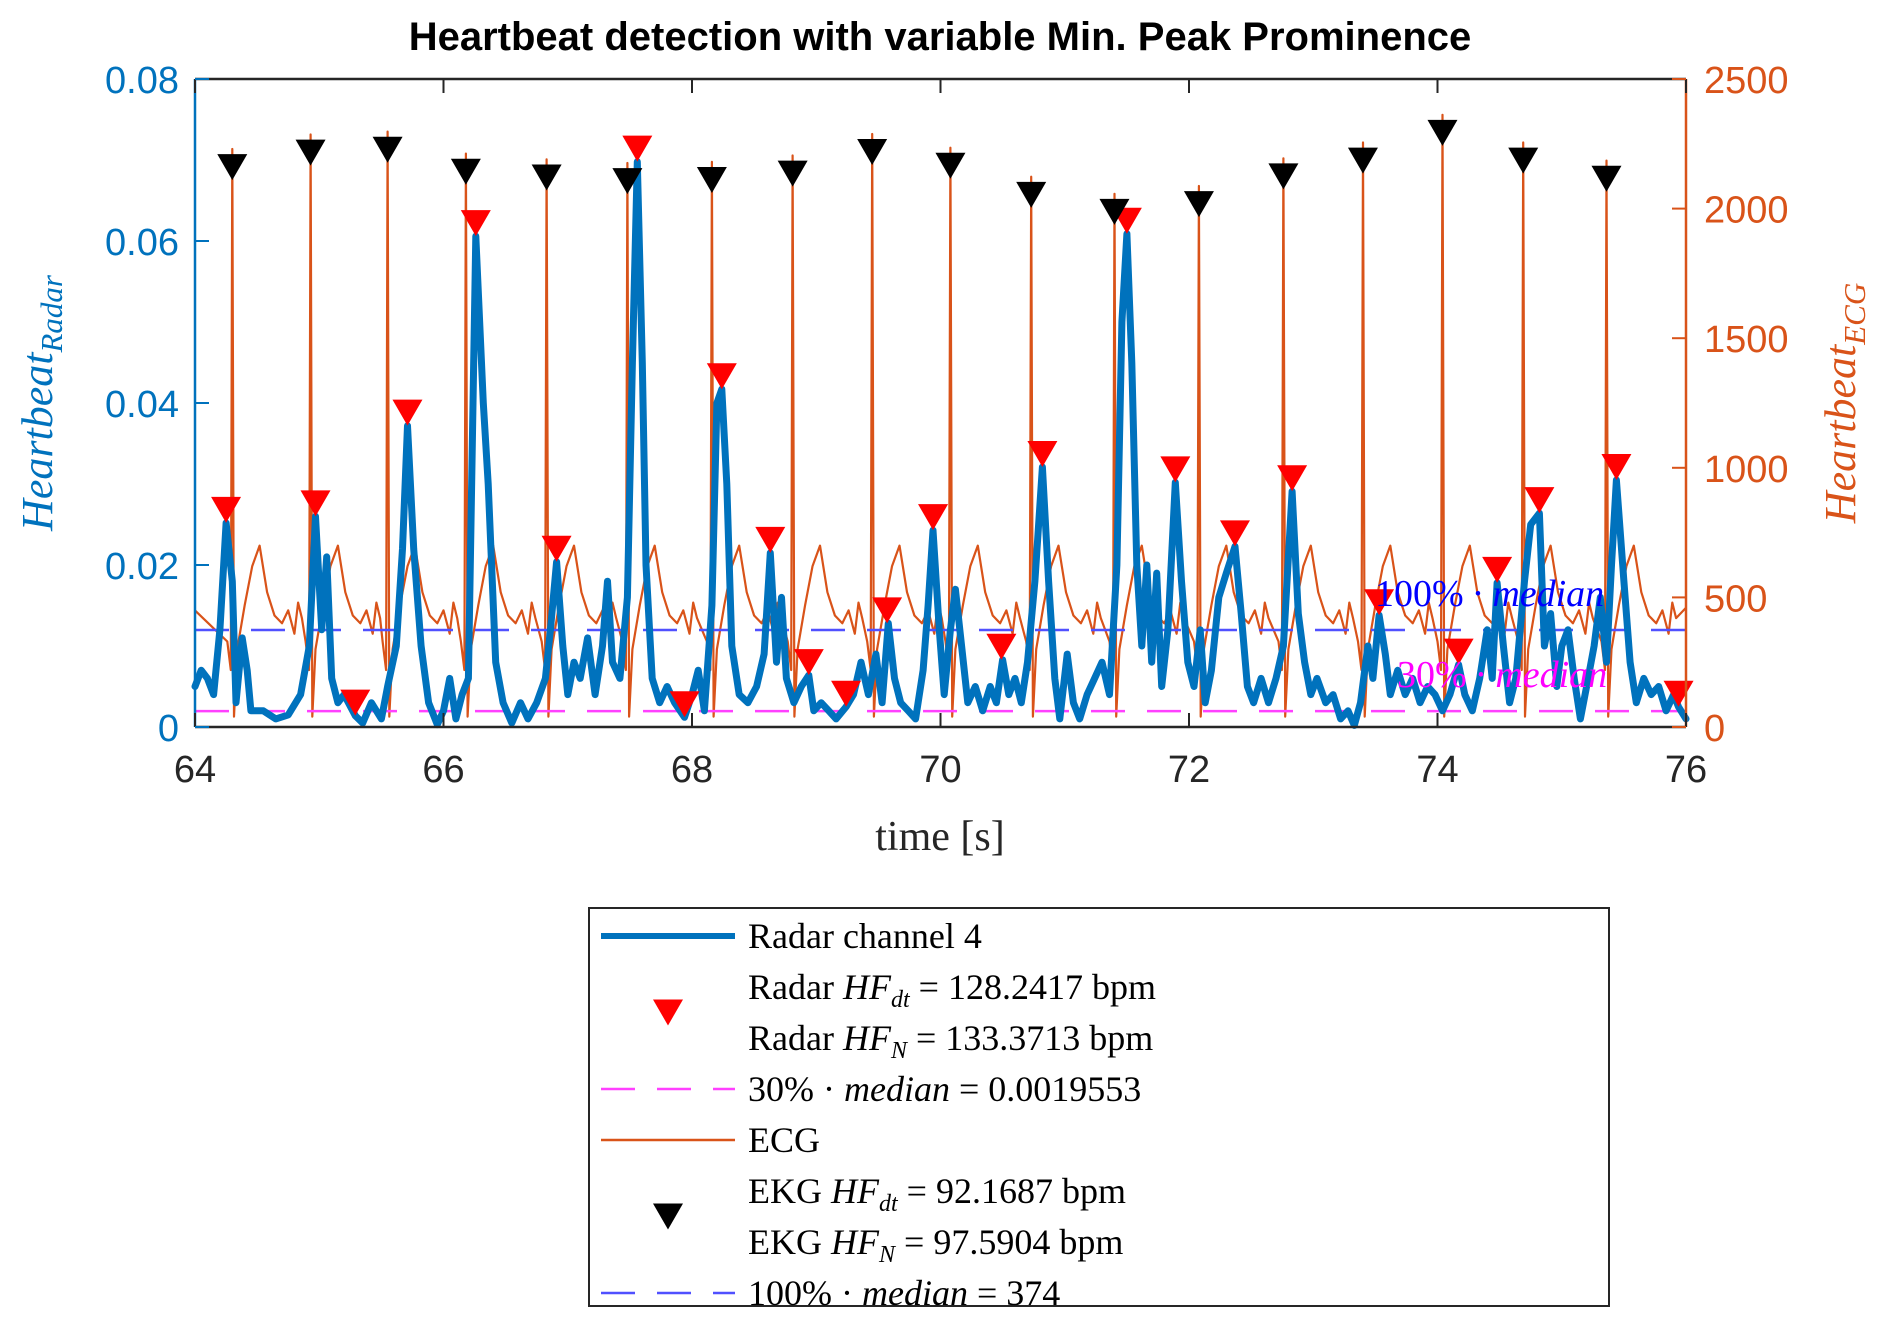 Image resolution: width=1892 pixels, height=1336 pixels. Describe the element at coordinates (168, 729) in the screenshot. I see `y-tick-label-left: 0` at that location.